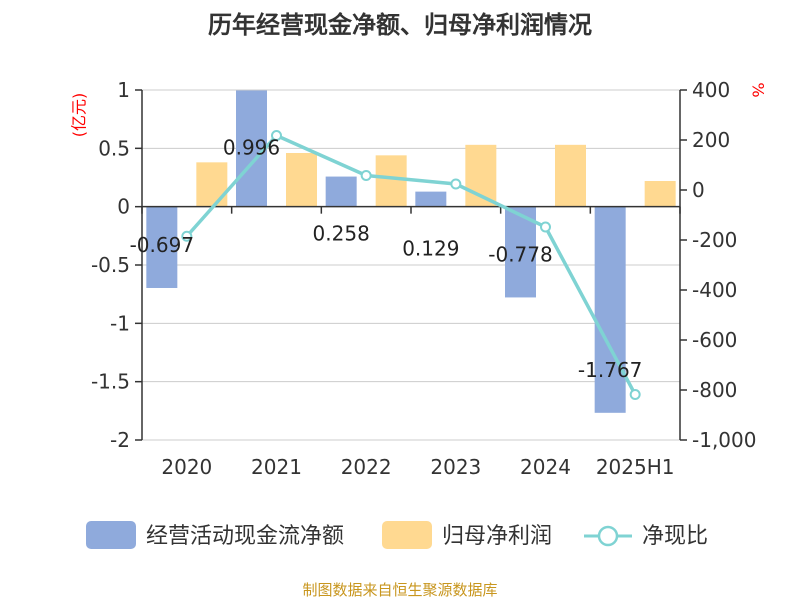  I want to click on chart-title: 历年经营现金净额、归母净利润情况, so click(400, 25).